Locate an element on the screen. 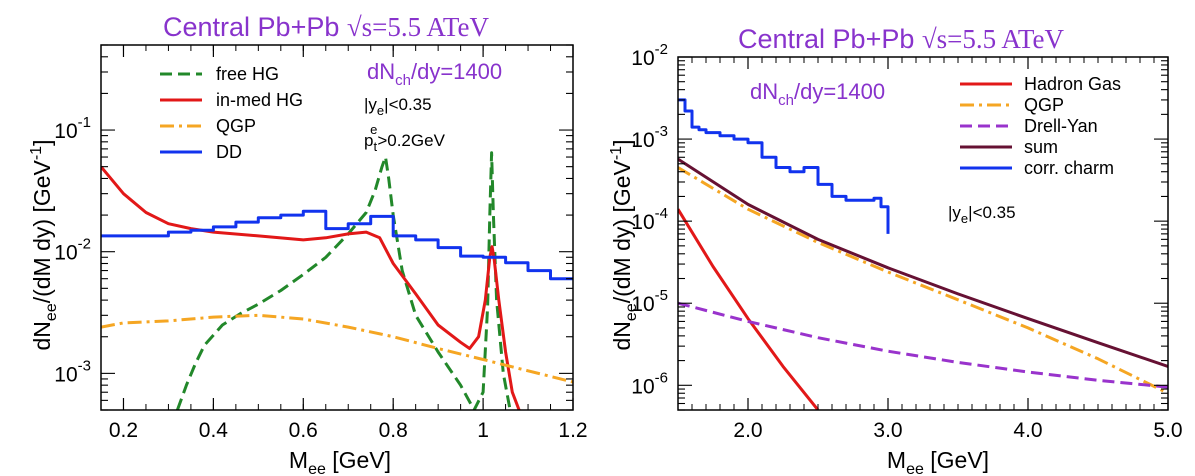 This screenshot has width=1195, height=476. legend-label: corr. charm is located at coordinates (1069, 168).